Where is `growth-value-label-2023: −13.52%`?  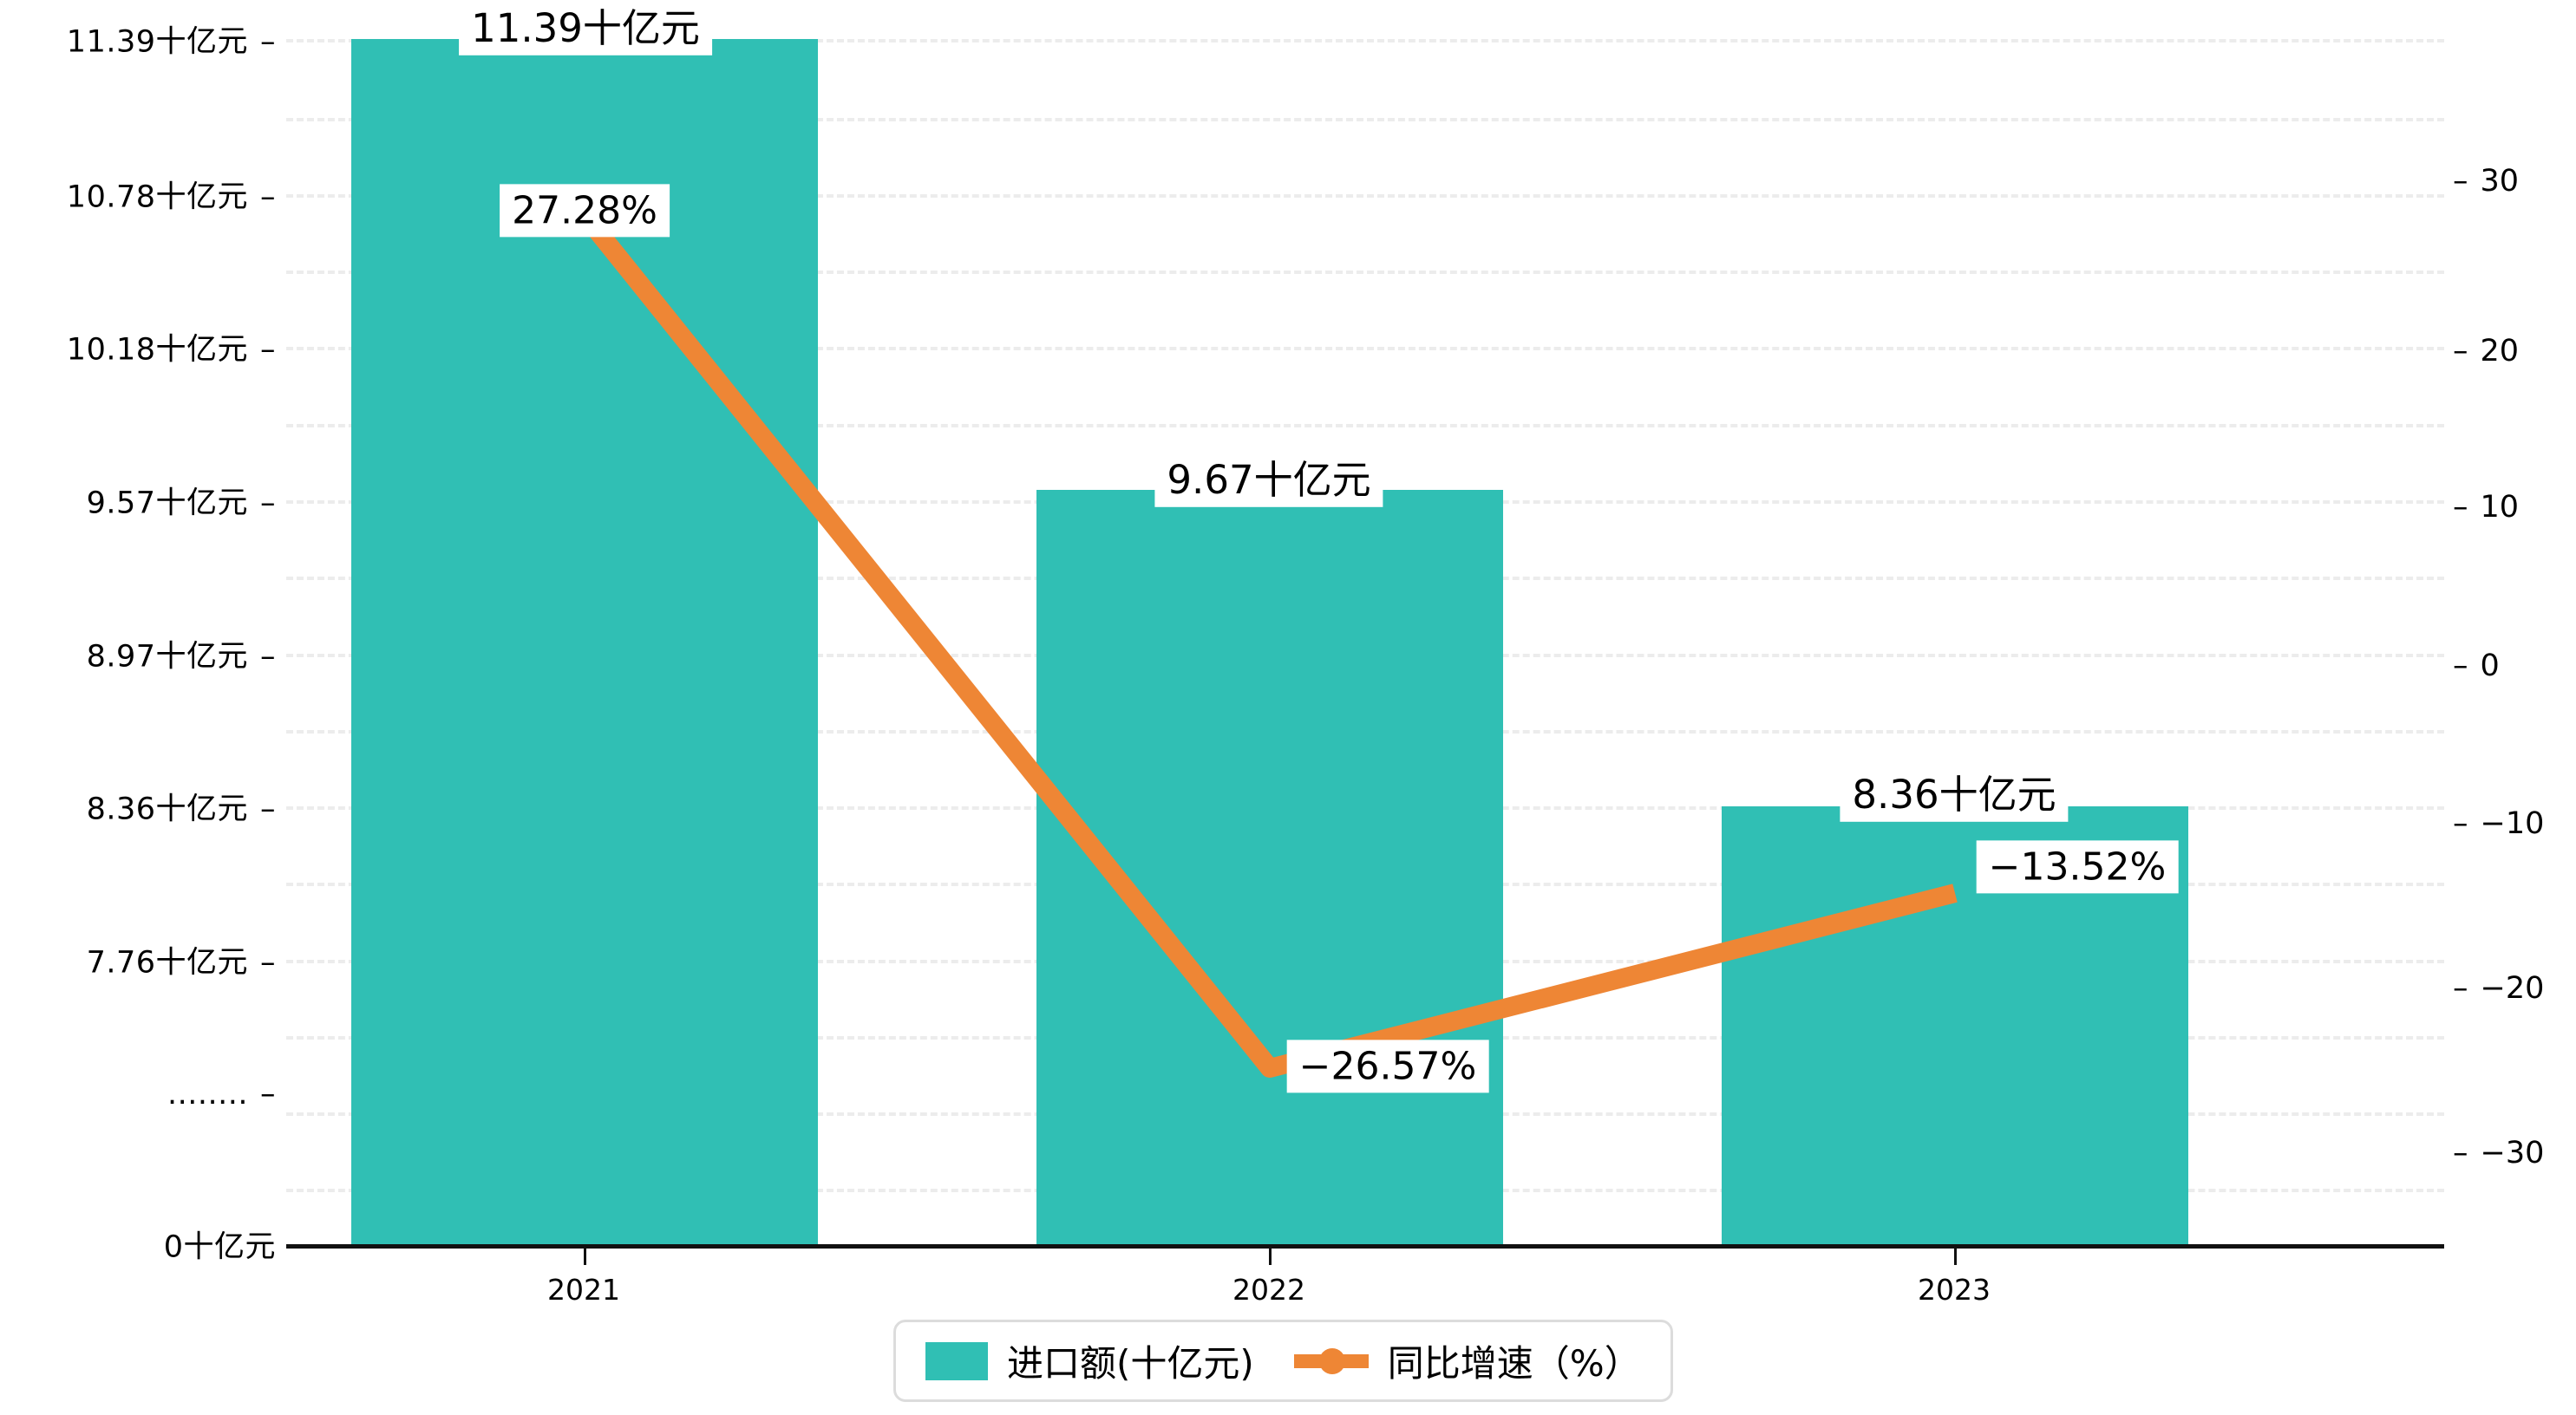 growth-value-label-2023: −13.52% is located at coordinates (2077, 867).